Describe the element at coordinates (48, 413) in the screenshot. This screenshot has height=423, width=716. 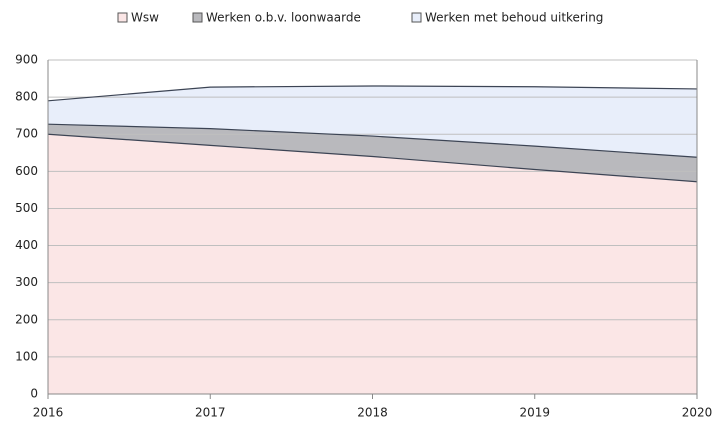
I see `x-tick-label: 2016` at that location.